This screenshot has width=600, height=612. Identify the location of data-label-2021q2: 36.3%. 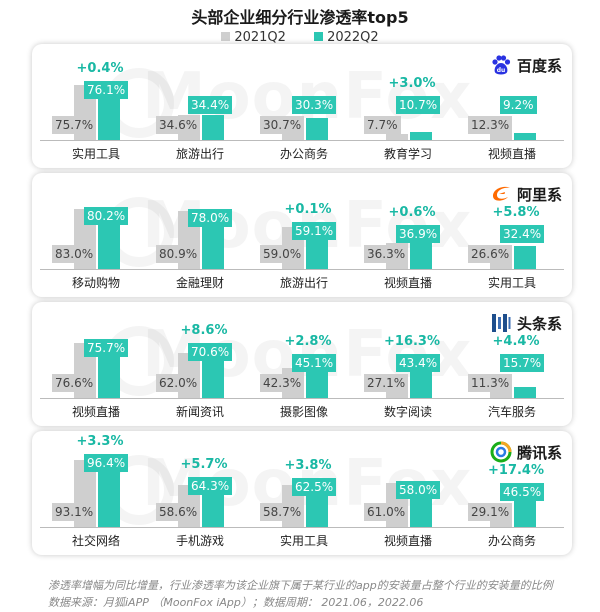
(386, 254).